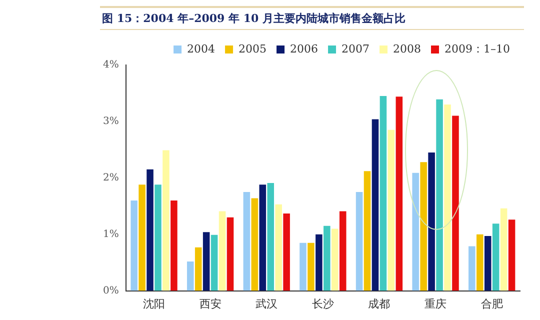  Describe the element at coordinates (110, 178) in the screenshot. I see `y-tick-label: 2%` at that location.